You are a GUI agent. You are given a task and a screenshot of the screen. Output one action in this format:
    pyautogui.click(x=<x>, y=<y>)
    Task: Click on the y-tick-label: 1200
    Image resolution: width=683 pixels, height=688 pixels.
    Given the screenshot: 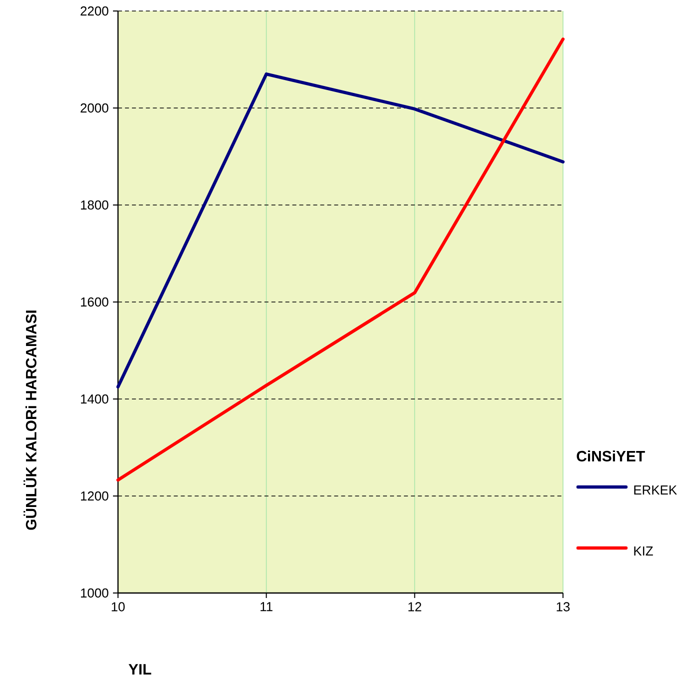 What is the action you would take?
    pyautogui.click(x=94, y=496)
    